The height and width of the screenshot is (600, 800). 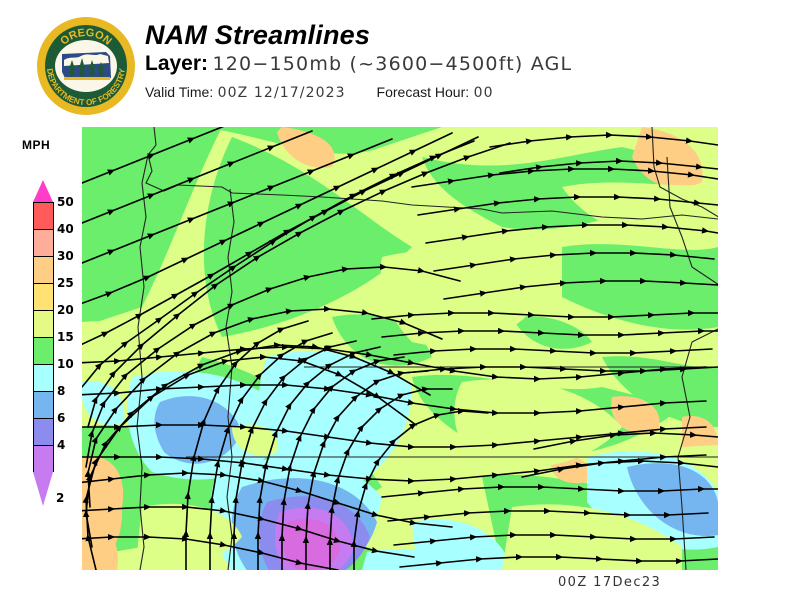 I want to click on colorbar-legend: MPH 50 40 30 25 20 15 10 8 6 4 2, so click(x=44, y=328).